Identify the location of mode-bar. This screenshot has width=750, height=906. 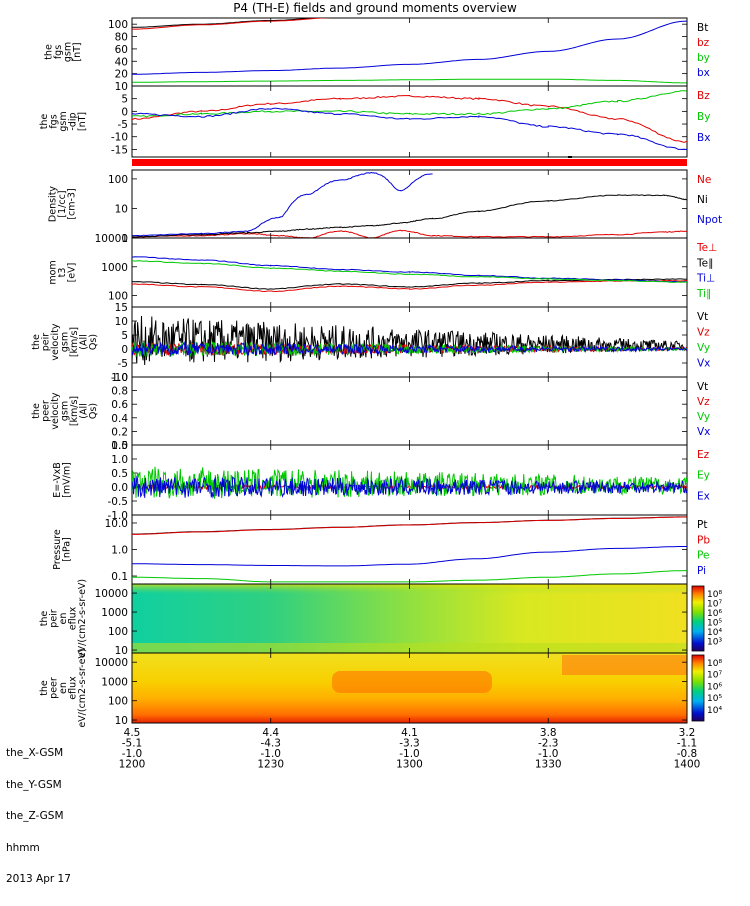
(409, 162).